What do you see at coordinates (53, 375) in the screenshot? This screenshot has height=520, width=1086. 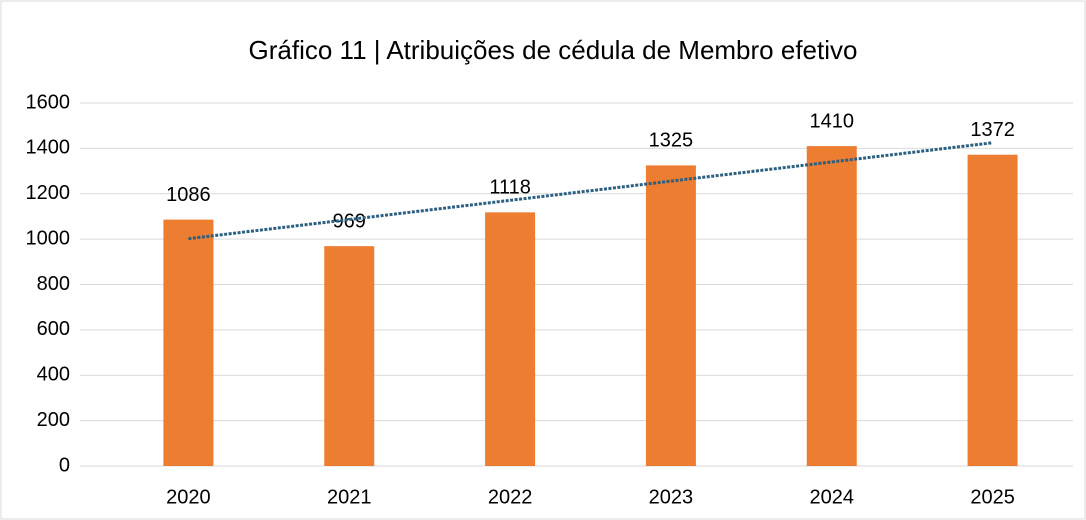 I see `y-tick-label: 400` at bounding box center [53, 375].